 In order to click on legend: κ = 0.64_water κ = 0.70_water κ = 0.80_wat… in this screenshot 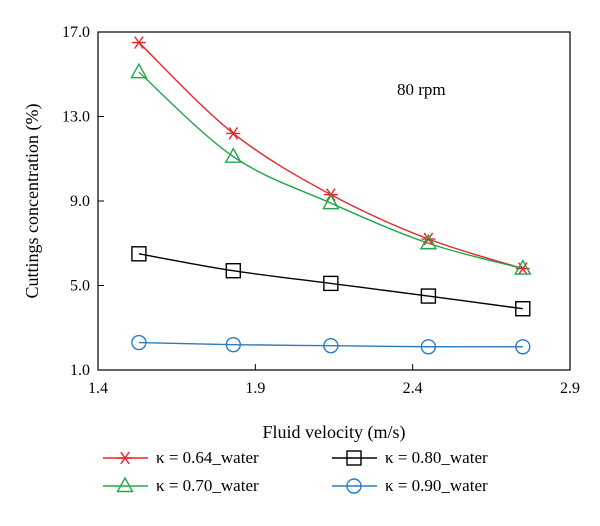, I will do `click(295, 471)`.